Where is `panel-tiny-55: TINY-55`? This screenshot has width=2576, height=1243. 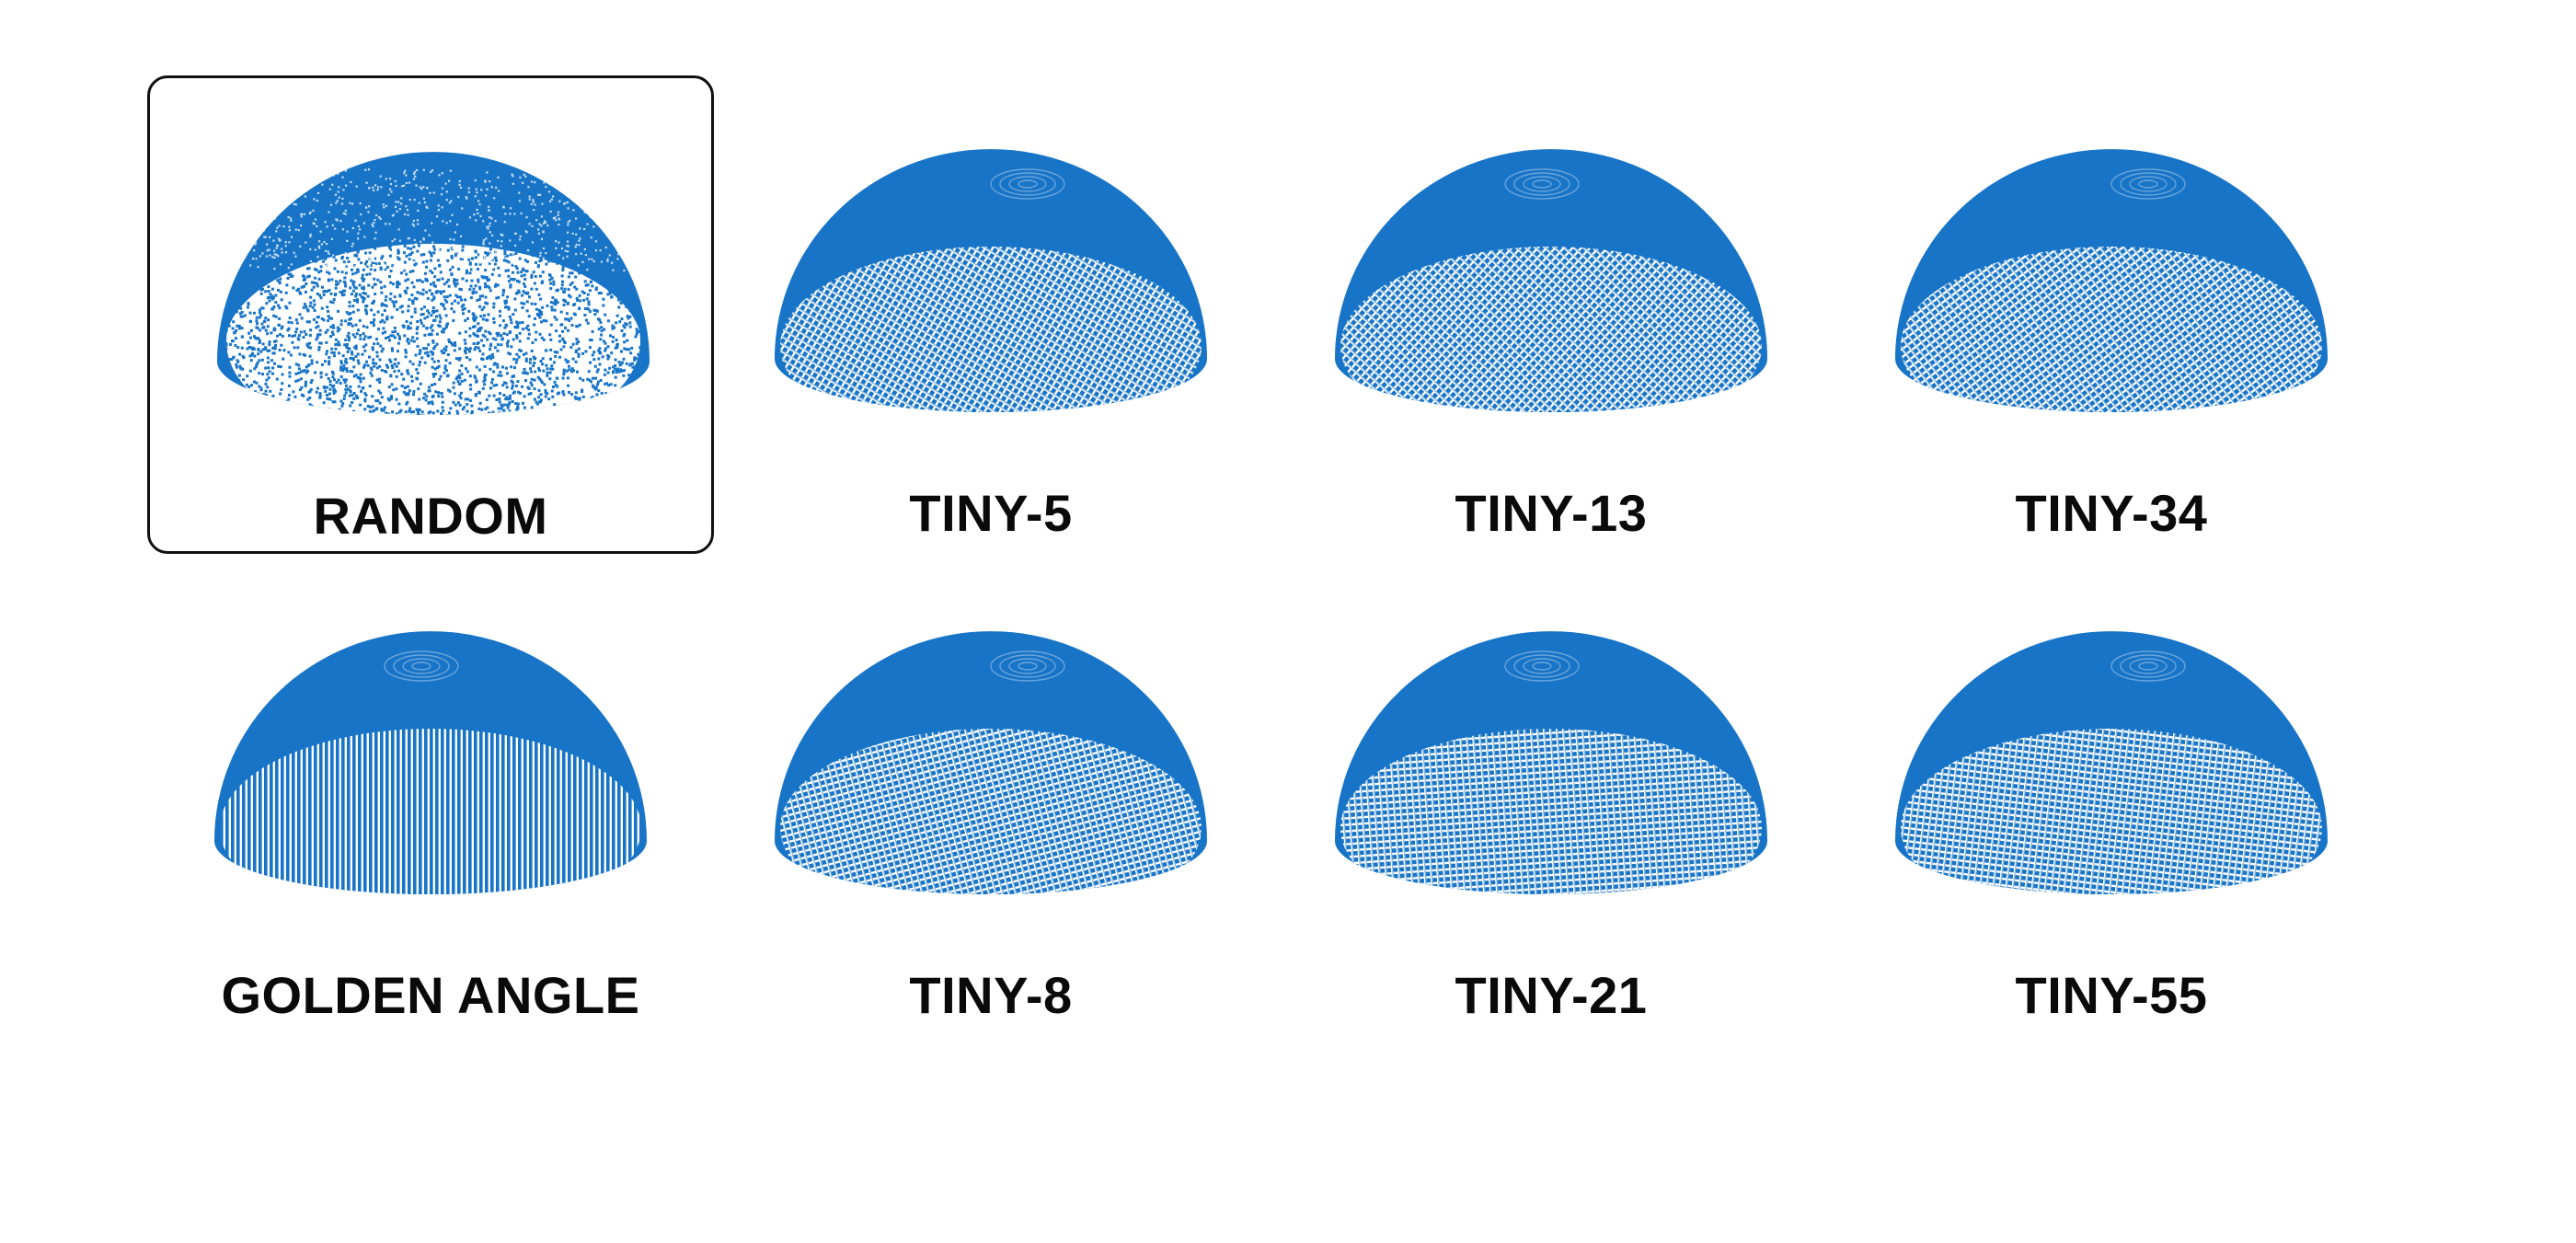 panel-tiny-55: TINY-55 is located at coordinates (2111, 797).